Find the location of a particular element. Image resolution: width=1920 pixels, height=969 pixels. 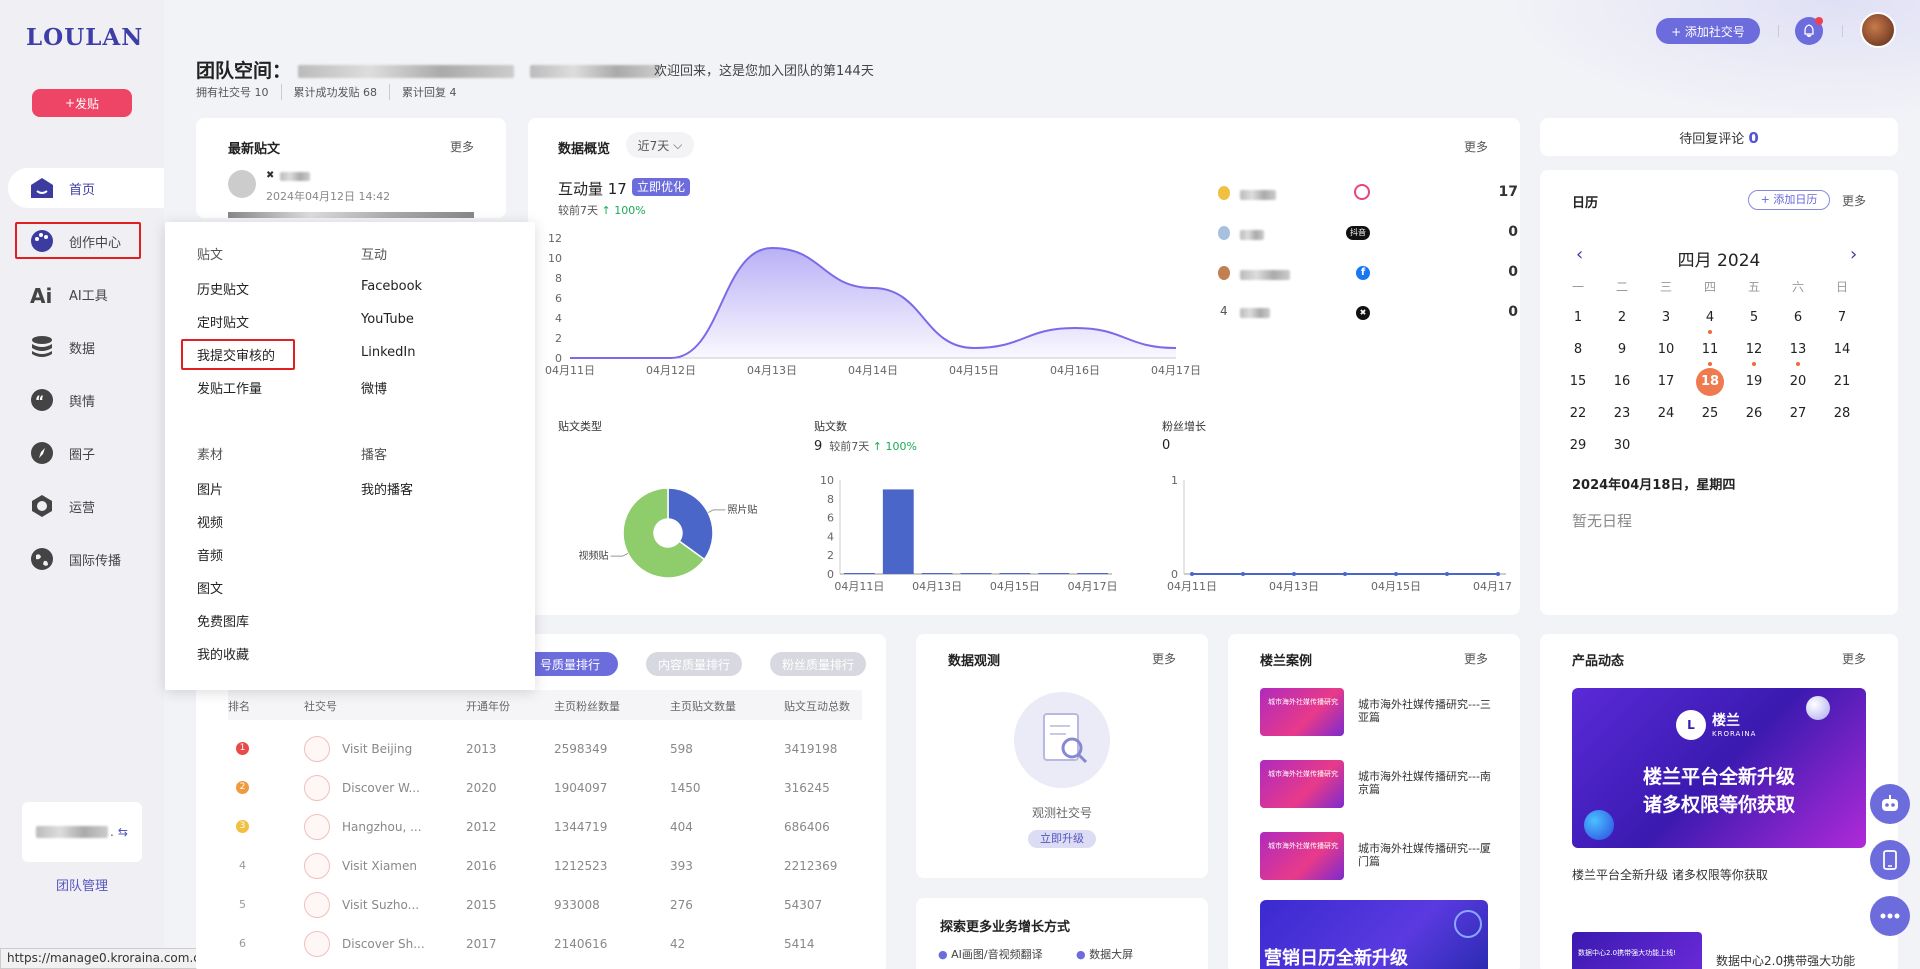

more-icon is located at coordinates (1890, 916).